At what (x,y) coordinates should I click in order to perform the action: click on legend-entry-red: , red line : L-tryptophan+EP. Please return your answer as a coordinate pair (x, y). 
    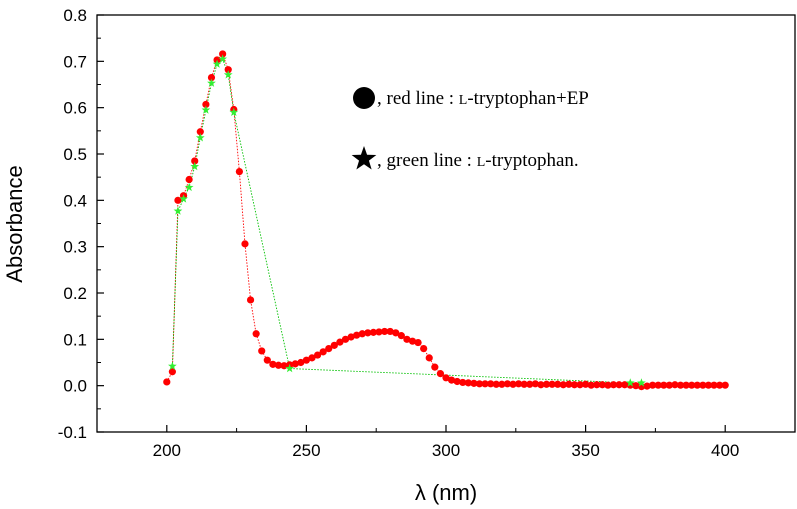
    Looking at the image, I should click on (483, 98).